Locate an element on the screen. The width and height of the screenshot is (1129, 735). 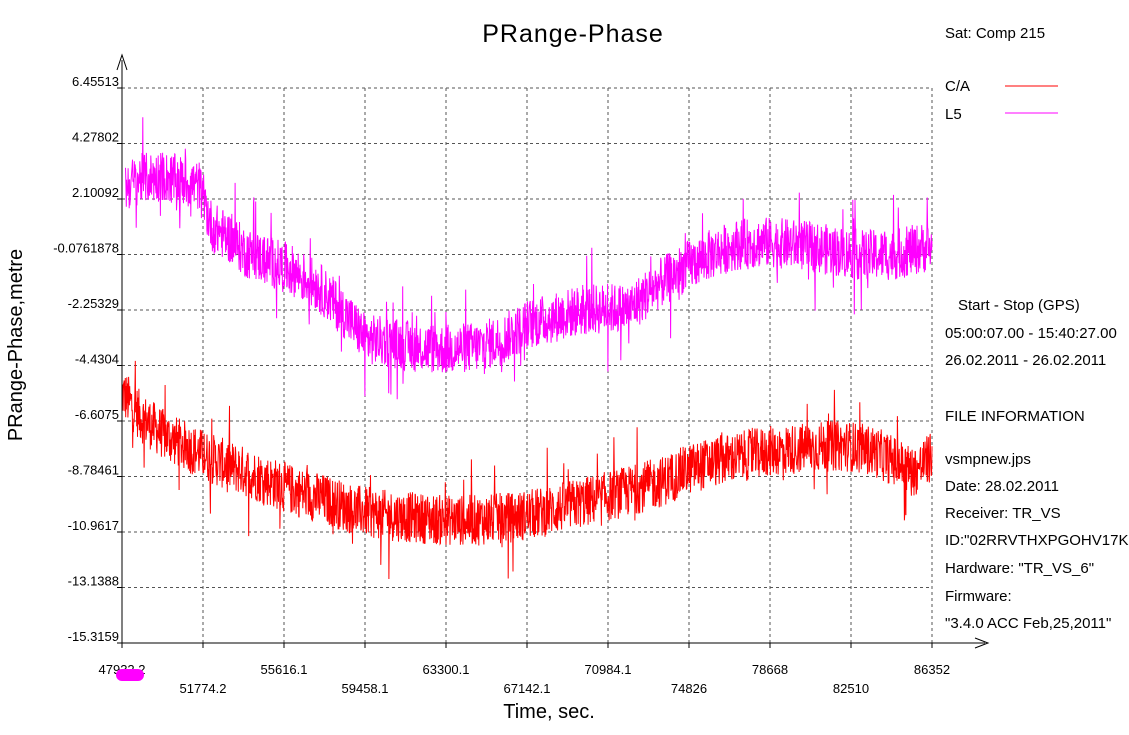
chart-title: PRange-Phase is located at coordinates (573, 34).